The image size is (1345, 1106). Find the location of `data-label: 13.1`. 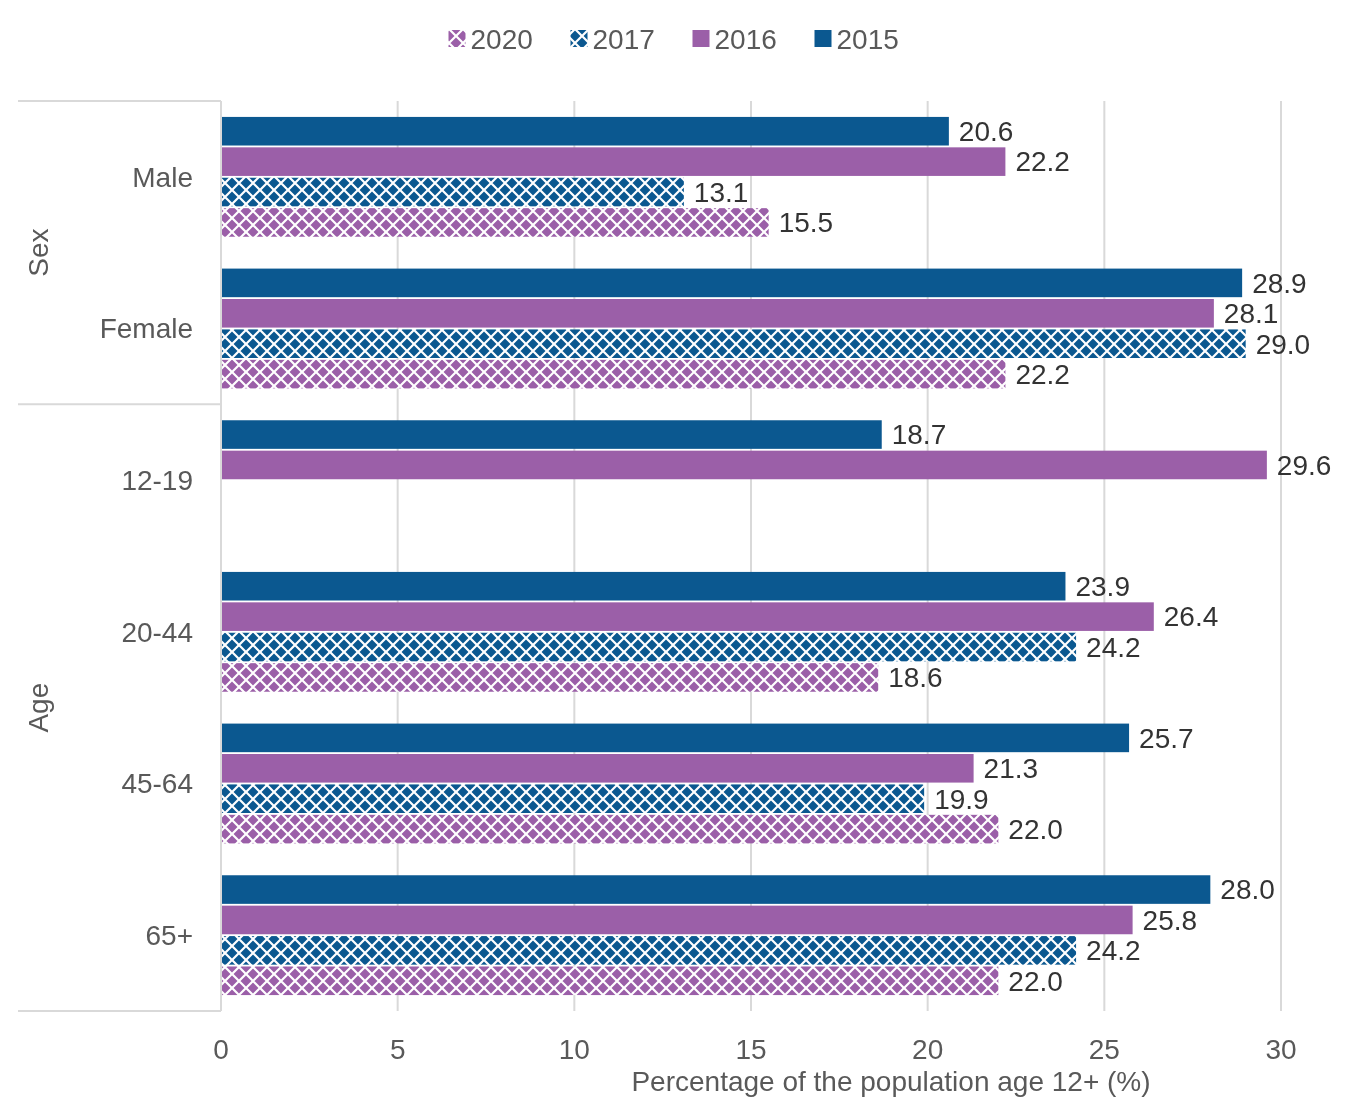

data-label: 13.1 is located at coordinates (721, 192).